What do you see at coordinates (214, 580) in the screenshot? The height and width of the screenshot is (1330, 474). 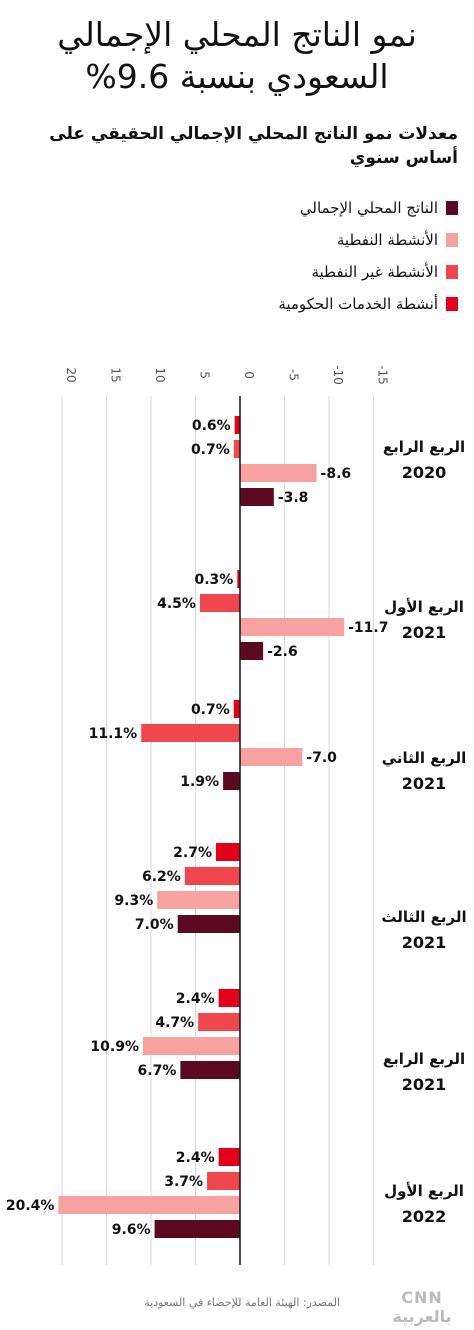 I see `data-label: 0.3%` at bounding box center [214, 580].